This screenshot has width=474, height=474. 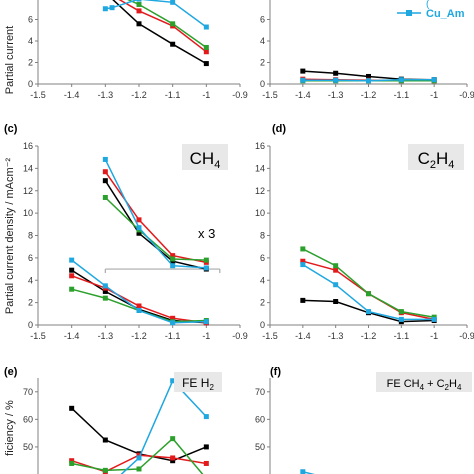 I want to click on panel-e: 50 60 70, so click(x=116, y=426).